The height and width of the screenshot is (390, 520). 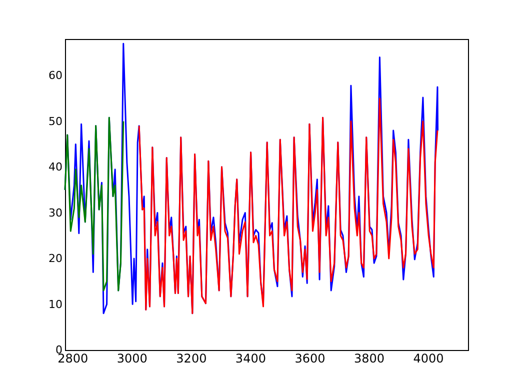 What do you see at coordinates (55, 75) in the screenshot?
I see `y-tick-label: 60` at bounding box center [55, 75].